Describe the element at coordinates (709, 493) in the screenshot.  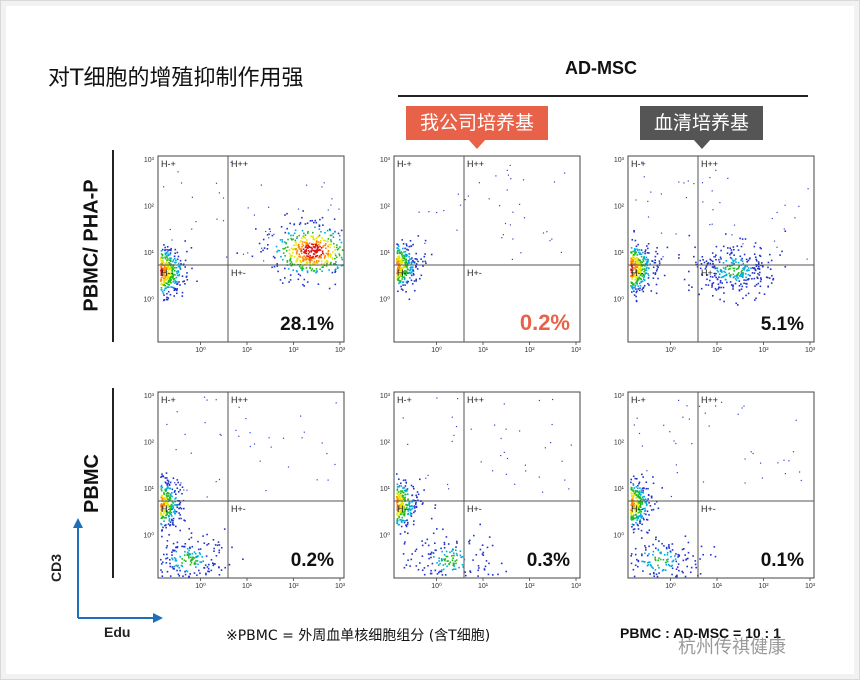
I see `flow-plot-panel: H-+ H++ H-- H+- 0.1% 10⁰ 10⁰ 10¹ 10¹ 10² 10² 10³ 10³` at that location.